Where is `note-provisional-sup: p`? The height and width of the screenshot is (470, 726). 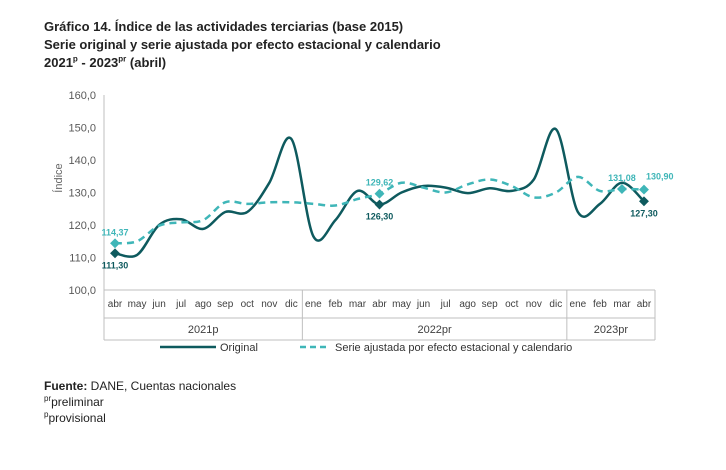 note-provisional-sup: p is located at coordinates (46, 414).